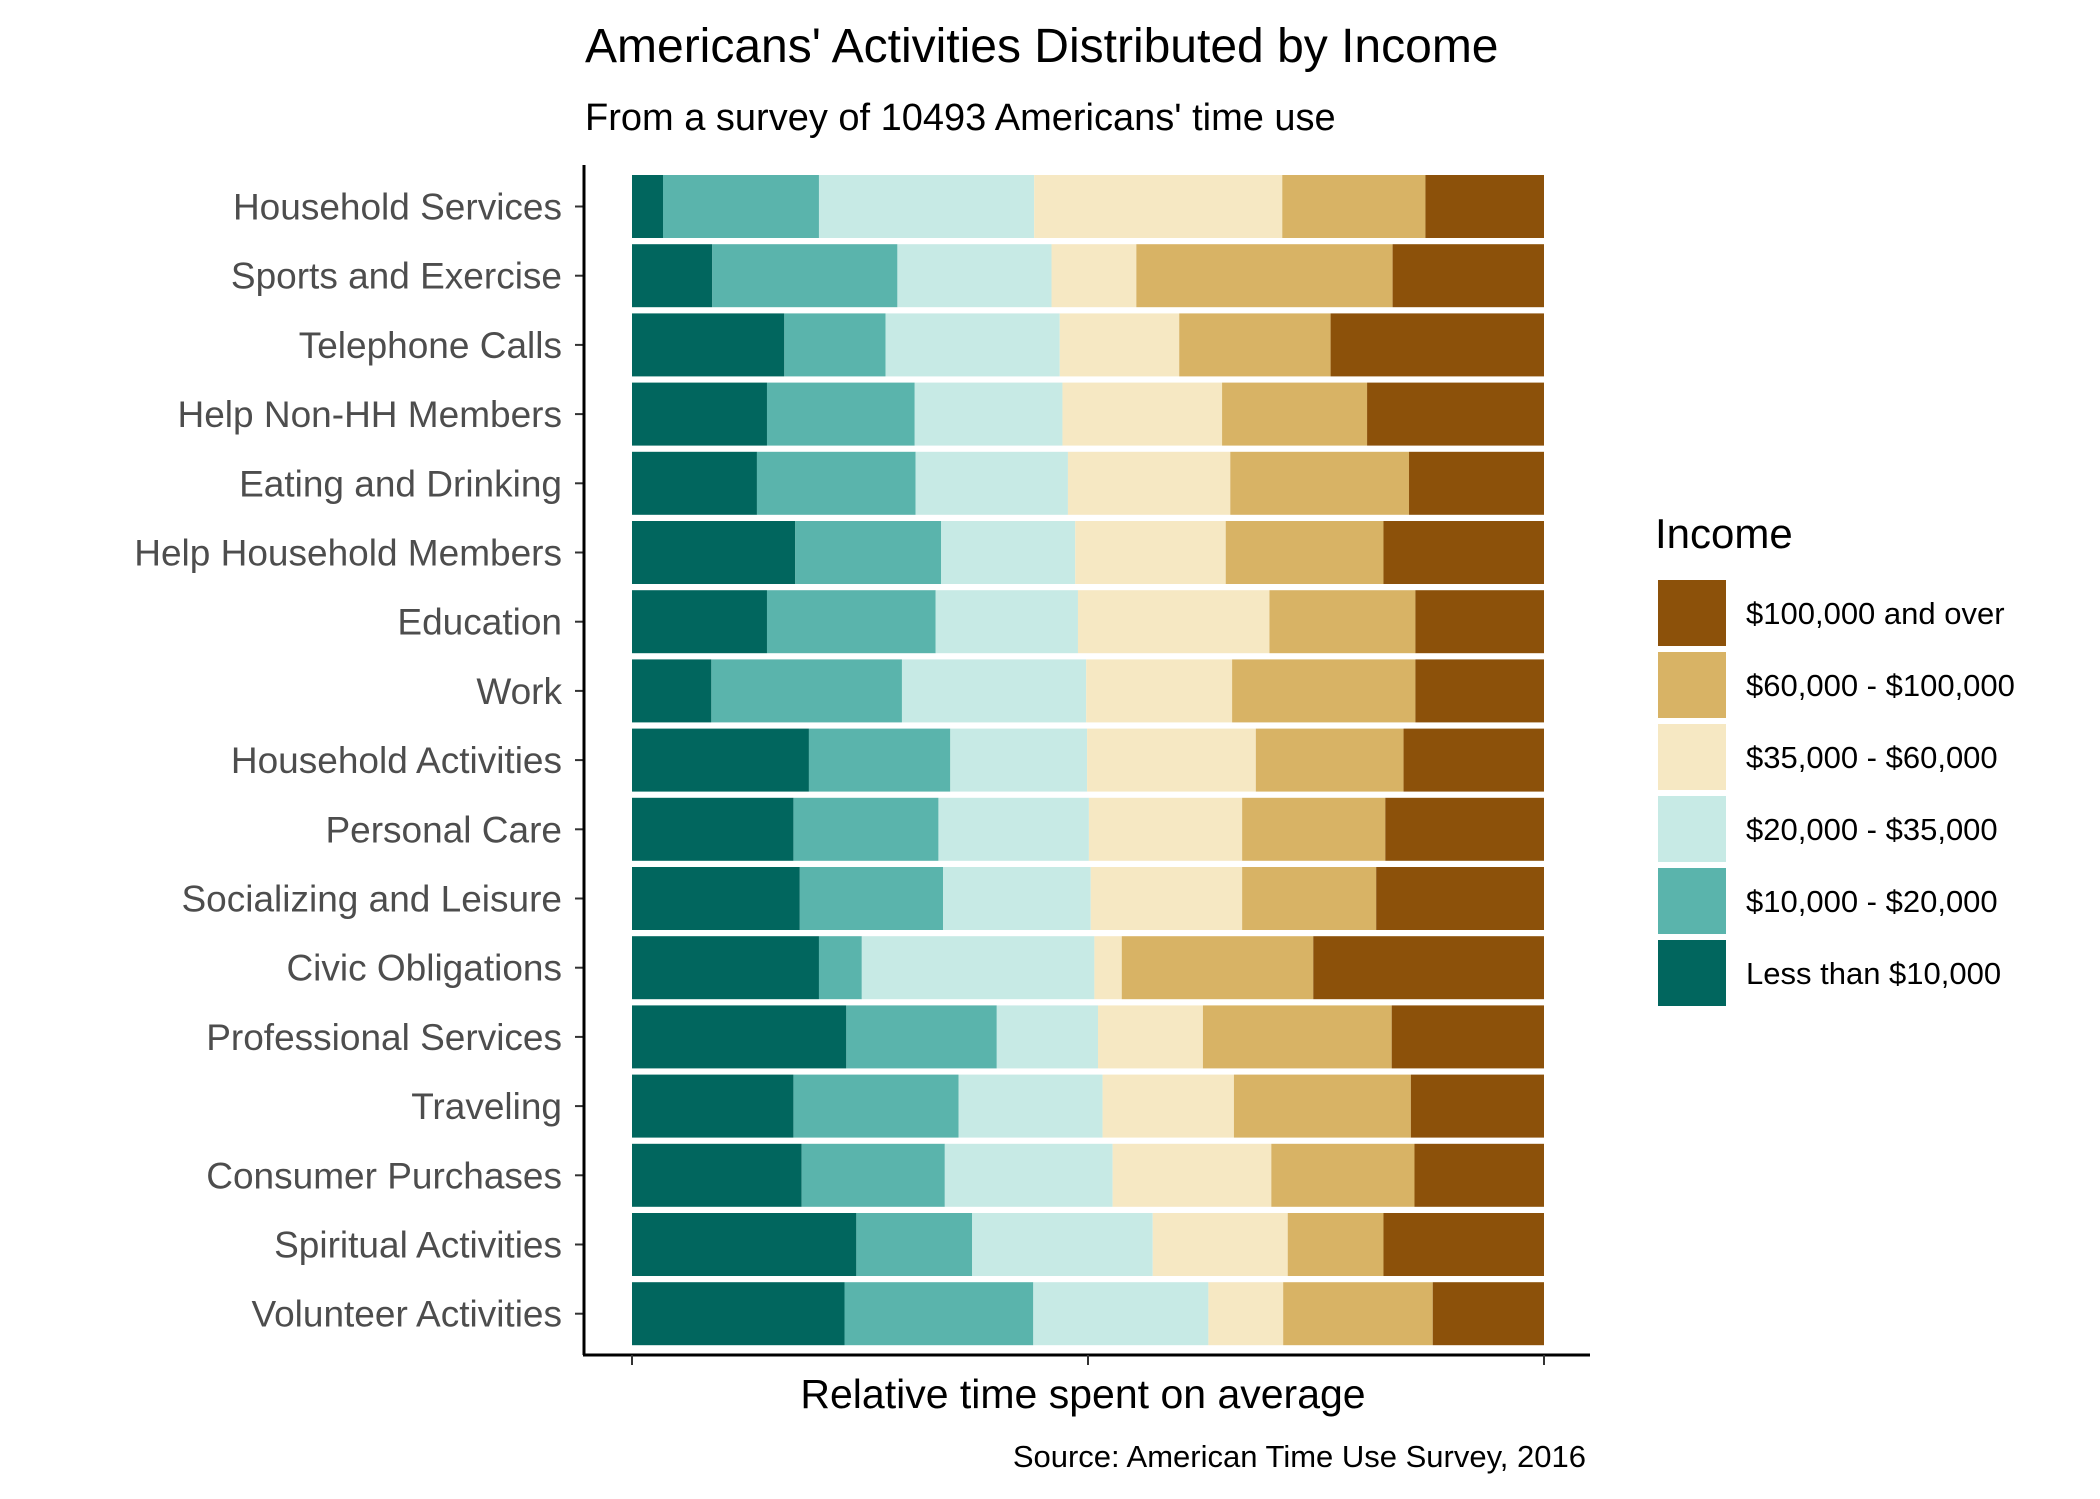 This screenshot has height=1499, width=2100. Describe the element at coordinates (1082, 1394) in the screenshot. I see `x-axis-label: Relative time spent on average` at that location.